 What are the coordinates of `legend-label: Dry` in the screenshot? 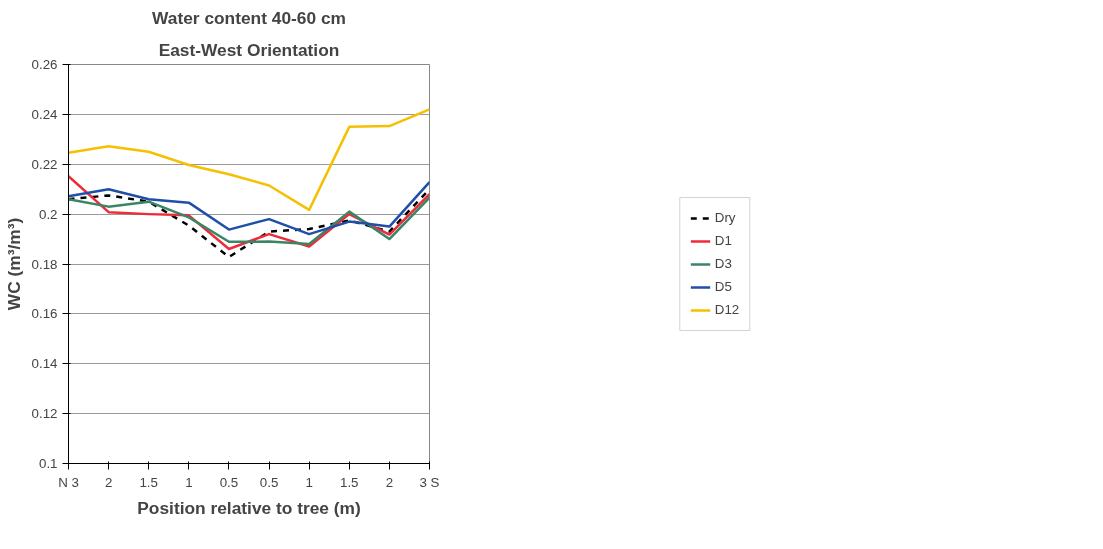 It's located at (725, 217).